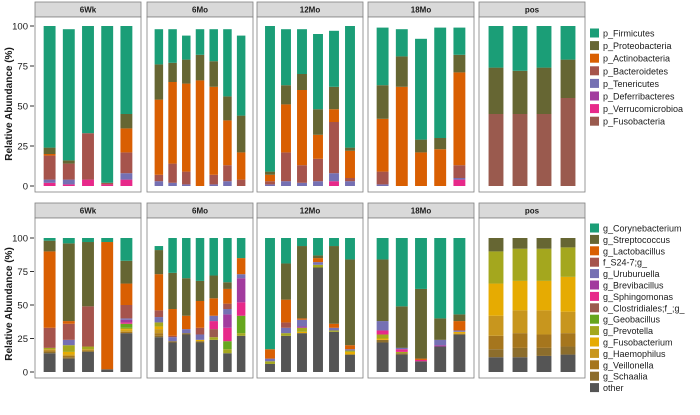 The height and width of the screenshot is (415, 700). What do you see at coordinates (642, 229) in the screenshot?
I see `legend-label: g_Corynebacterium` at bounding box center [642, 229].